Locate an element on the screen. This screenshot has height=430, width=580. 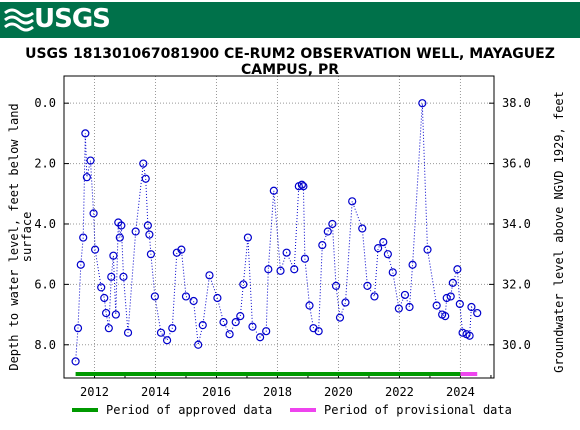
y-tick-label-left: 6.0 is located at coordinates (45, 284).